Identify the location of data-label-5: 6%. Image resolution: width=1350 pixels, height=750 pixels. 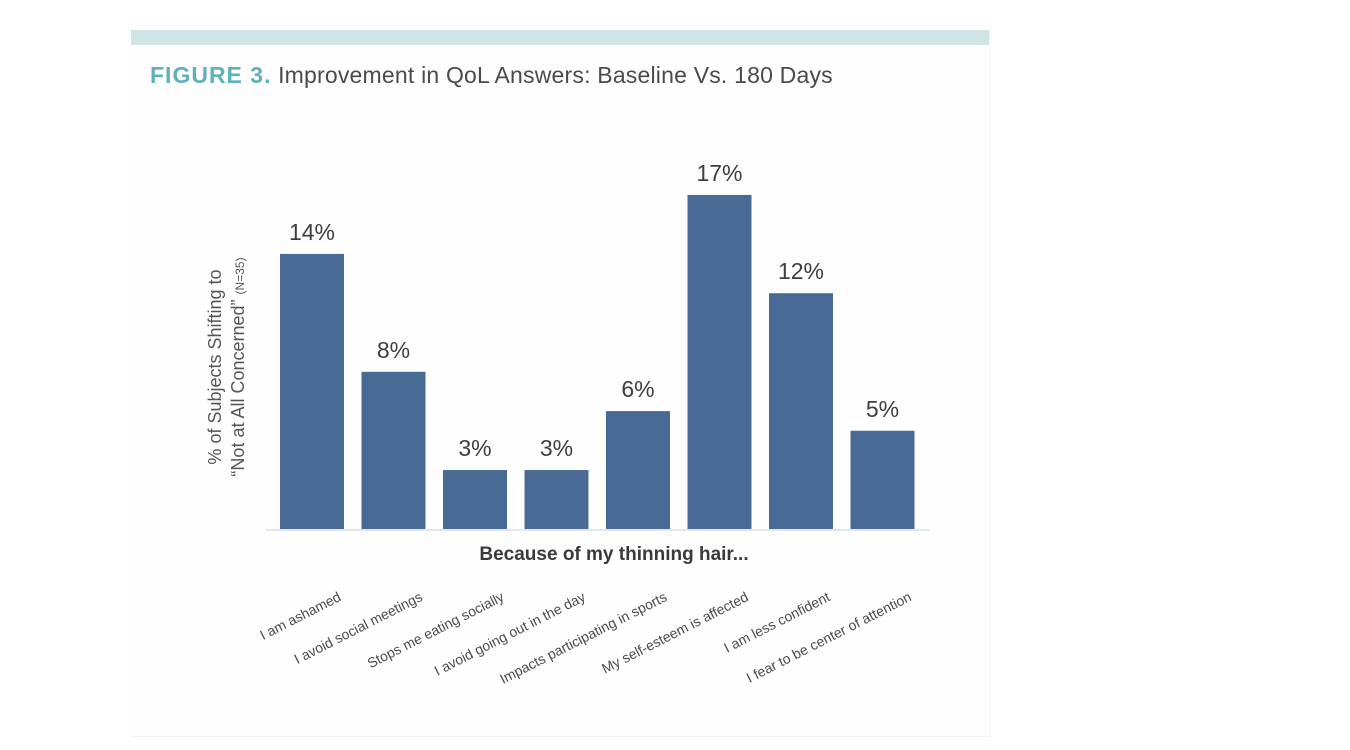
(637, 389).